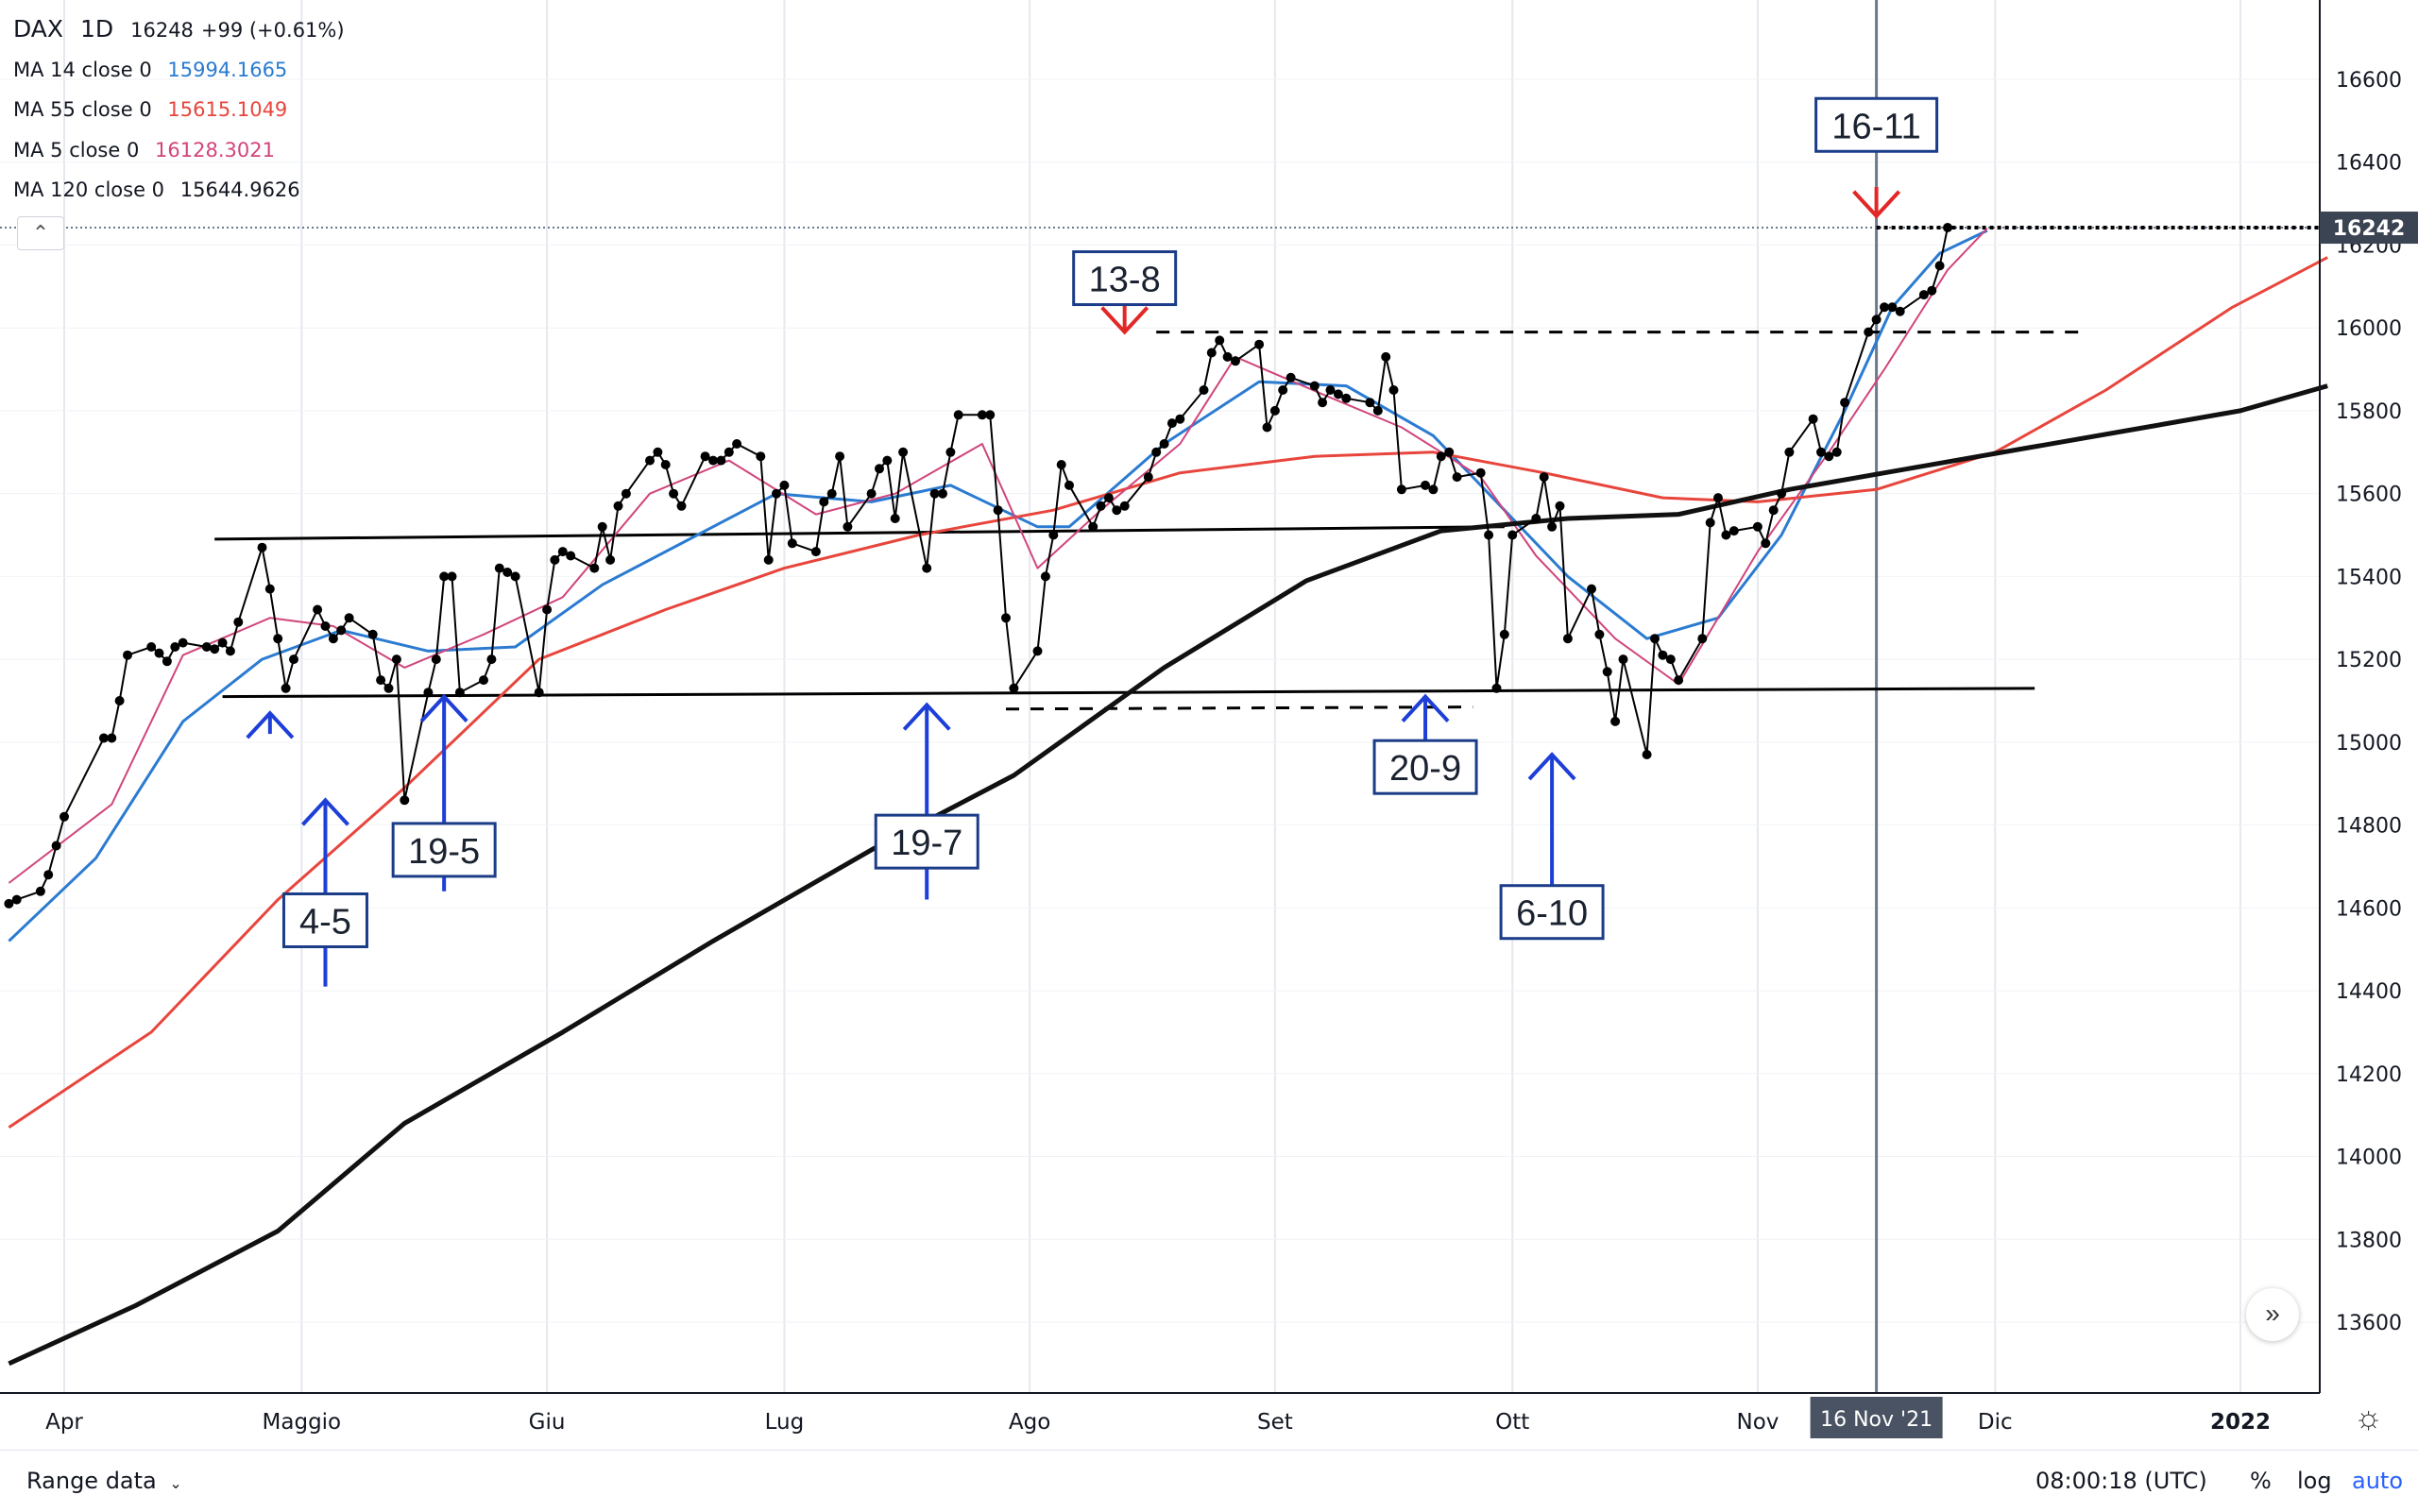 The image size is (2418, 1512). I want to click on legend-collapse-button: ⌃, so click(40, 233).